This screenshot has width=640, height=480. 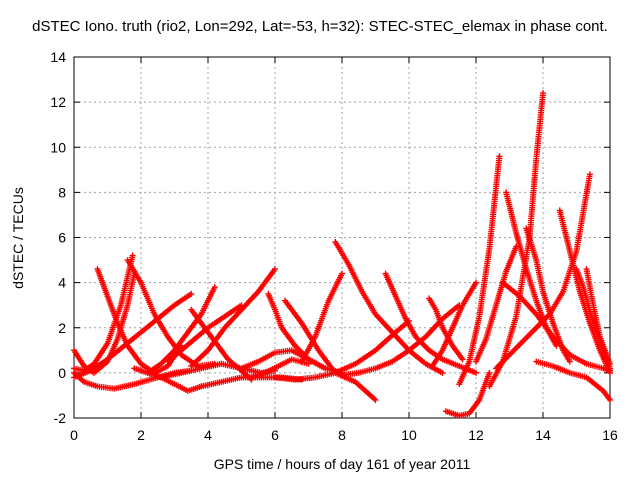 What do you see at coordinates (342, 464) in the screenshot?
I see `x-axis-label: GPS time / hours of day 161 of year 2011` at bounding box center [342, 464].